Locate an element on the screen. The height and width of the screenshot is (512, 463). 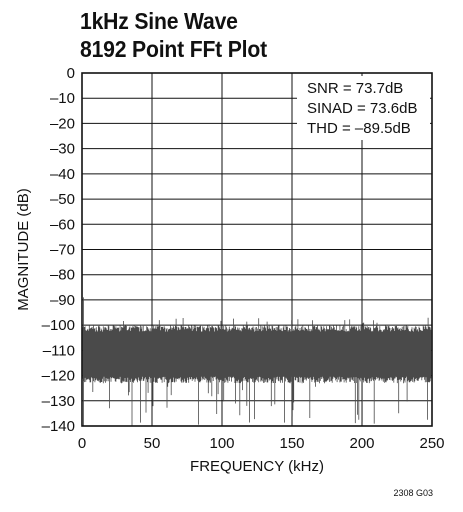
figure-id: 2308 G03 is located at coordinates (413, 493).